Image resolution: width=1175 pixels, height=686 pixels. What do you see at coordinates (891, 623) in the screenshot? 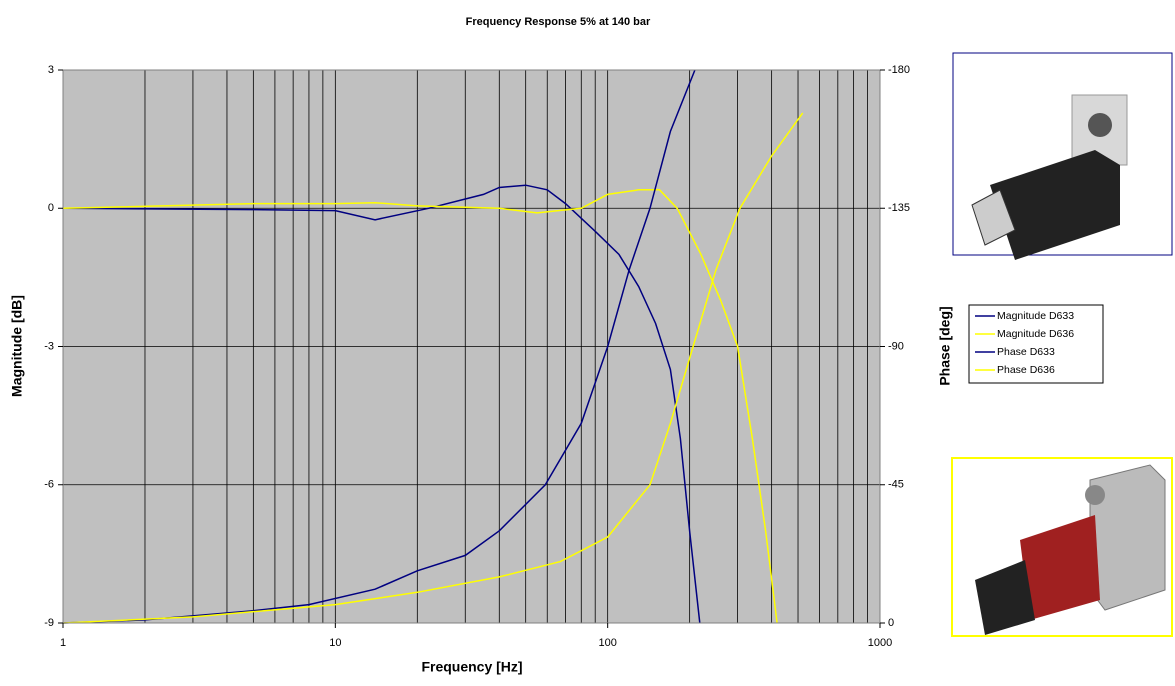
I see `y2-tick-label: 0` at bounding box center [891, 623].